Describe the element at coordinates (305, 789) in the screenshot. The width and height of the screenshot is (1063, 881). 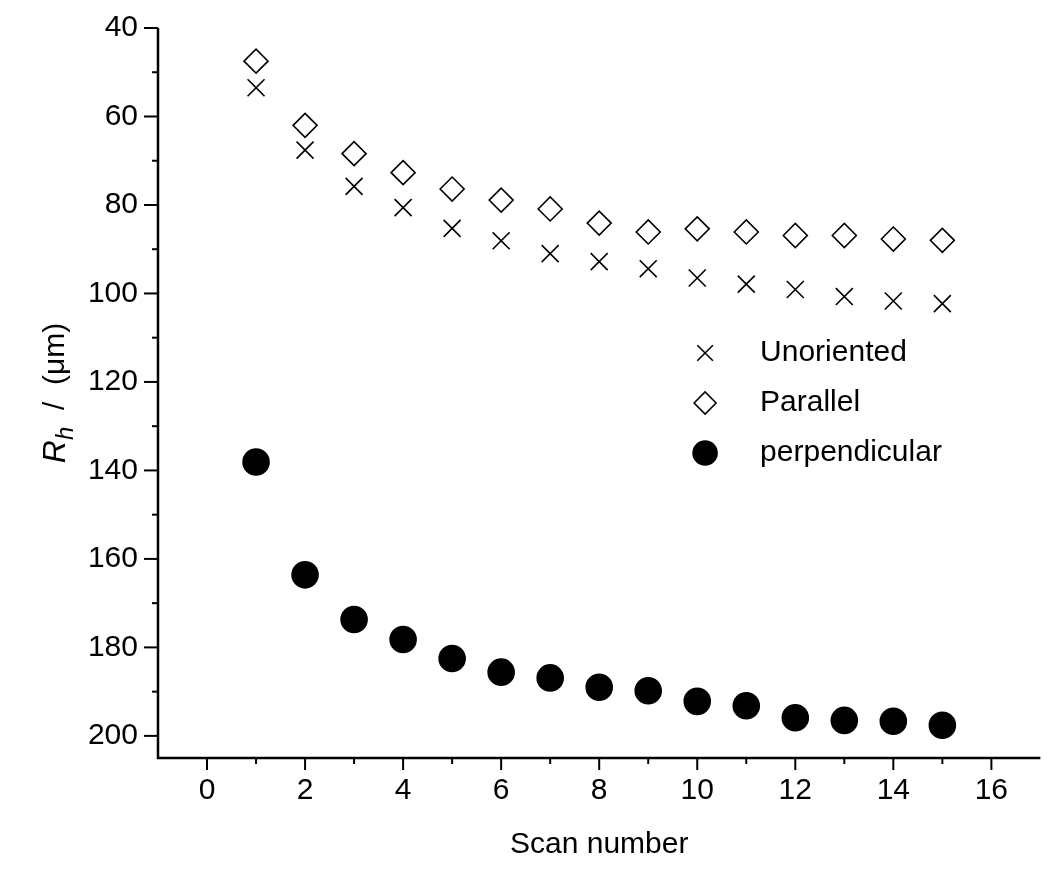
I see `x-tick-label: 2` at that location.